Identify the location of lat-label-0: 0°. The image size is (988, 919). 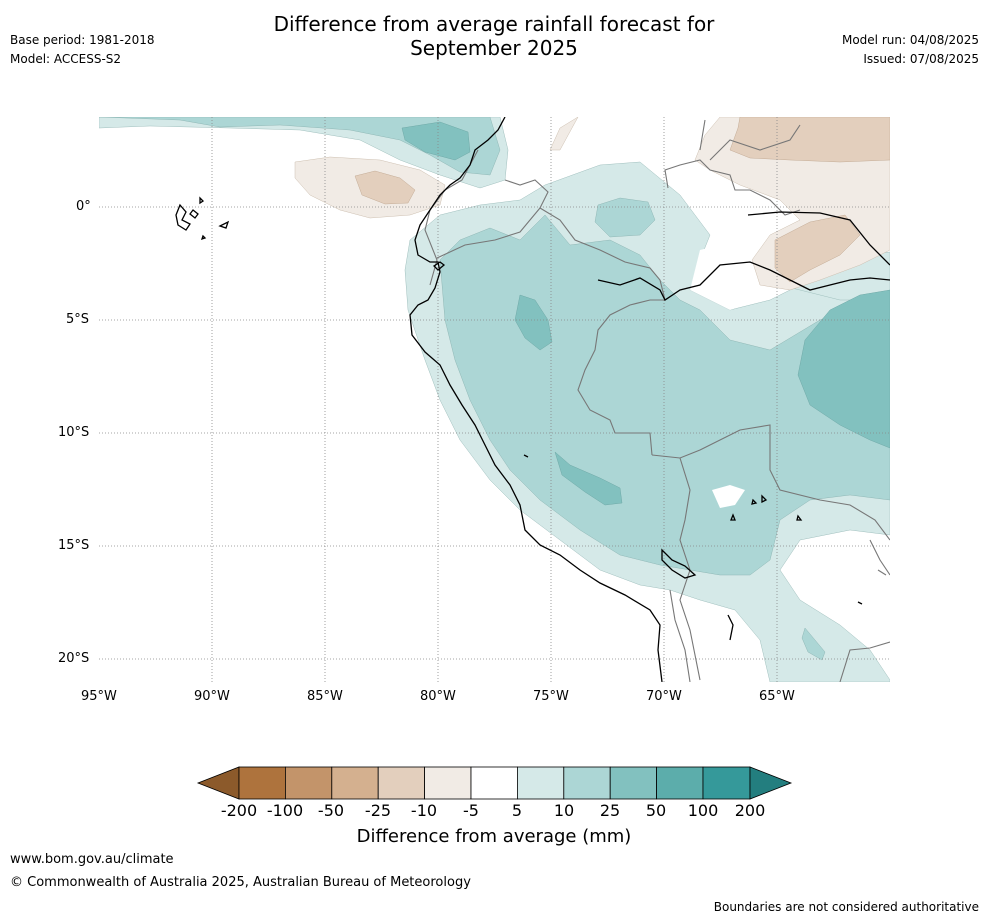
(83, 206).